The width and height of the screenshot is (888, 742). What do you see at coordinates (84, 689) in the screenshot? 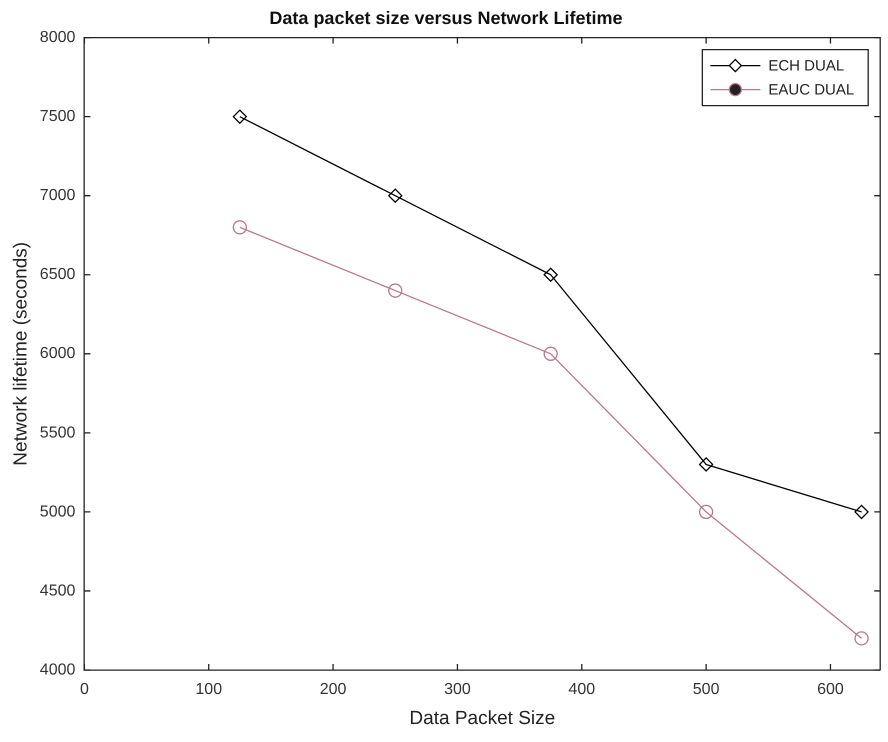
I see `x-tick-label: 0` at bounding box center [84, 689].